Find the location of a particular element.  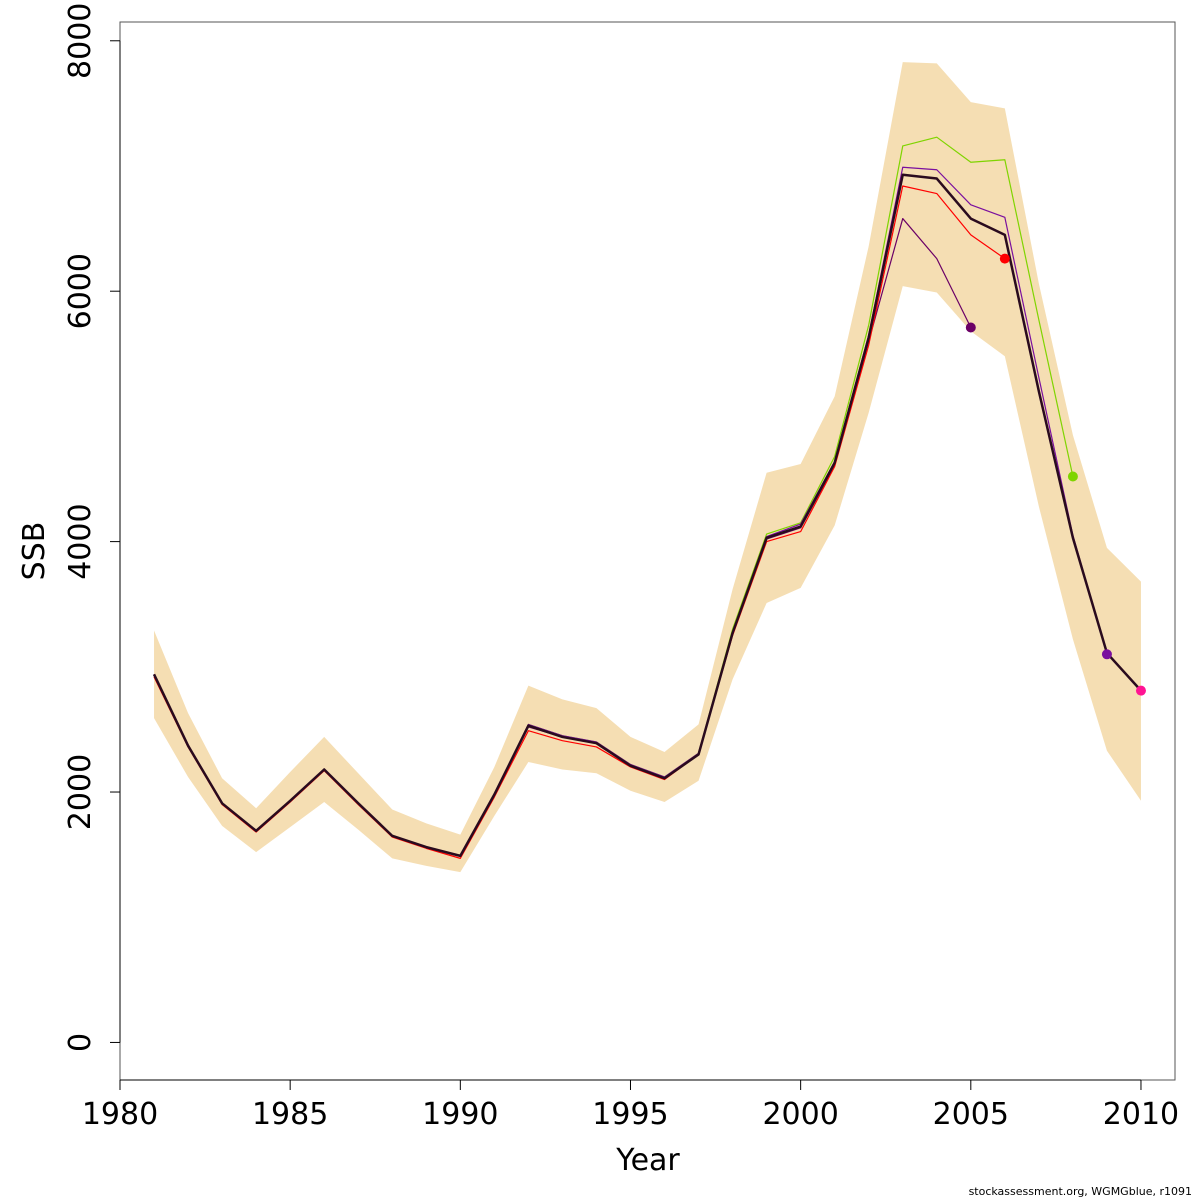

x-axis: 1980 1985 1990 1995 2000 2005 2010 is located at coordinates (630, 1105).